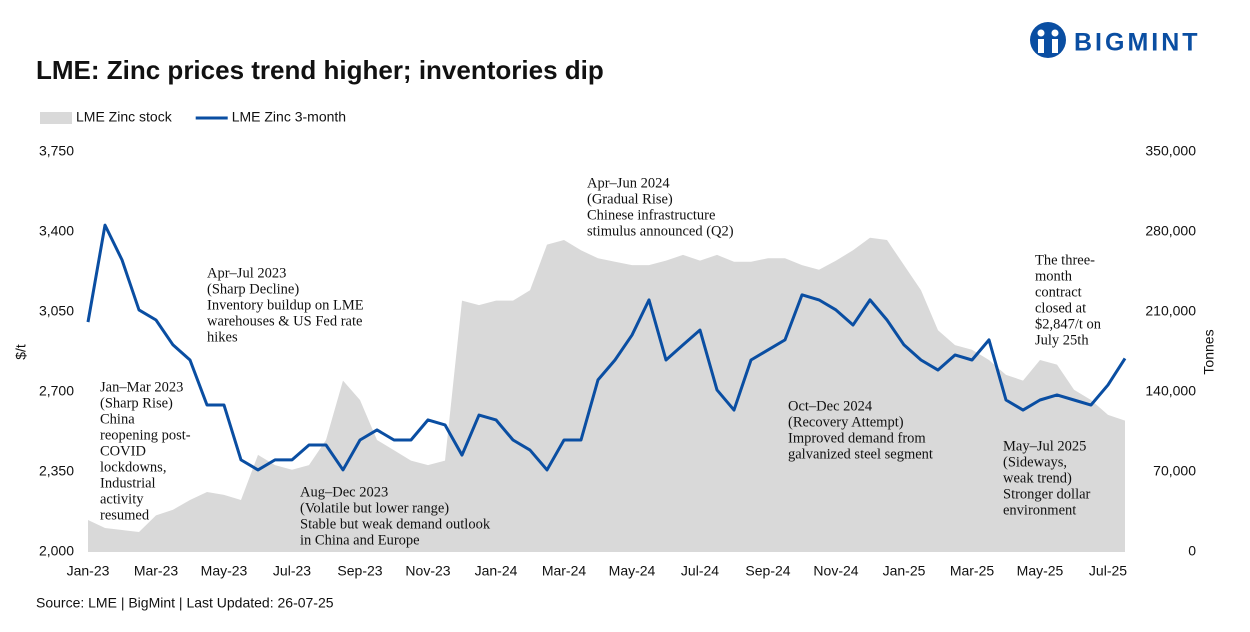  What do you see at coordinates (133, 467) in the screenshot?
I see `annotation: lockdowns,` at bounding box center [133, 467].